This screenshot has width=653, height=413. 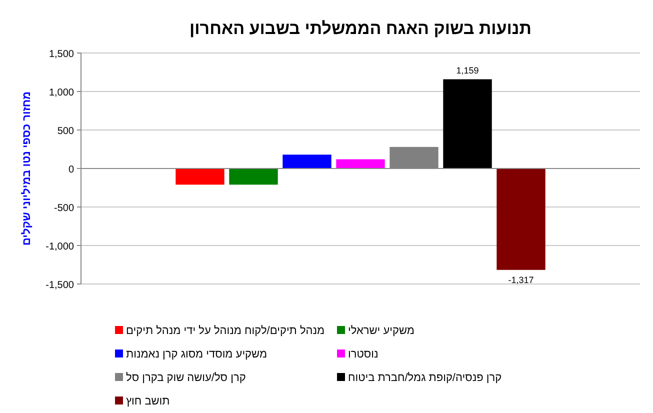 What do you see at coordinates (381, 331) in the screenshot?
I see `legend-label: משקיע ישראלי` at bounding box center [381, 331].